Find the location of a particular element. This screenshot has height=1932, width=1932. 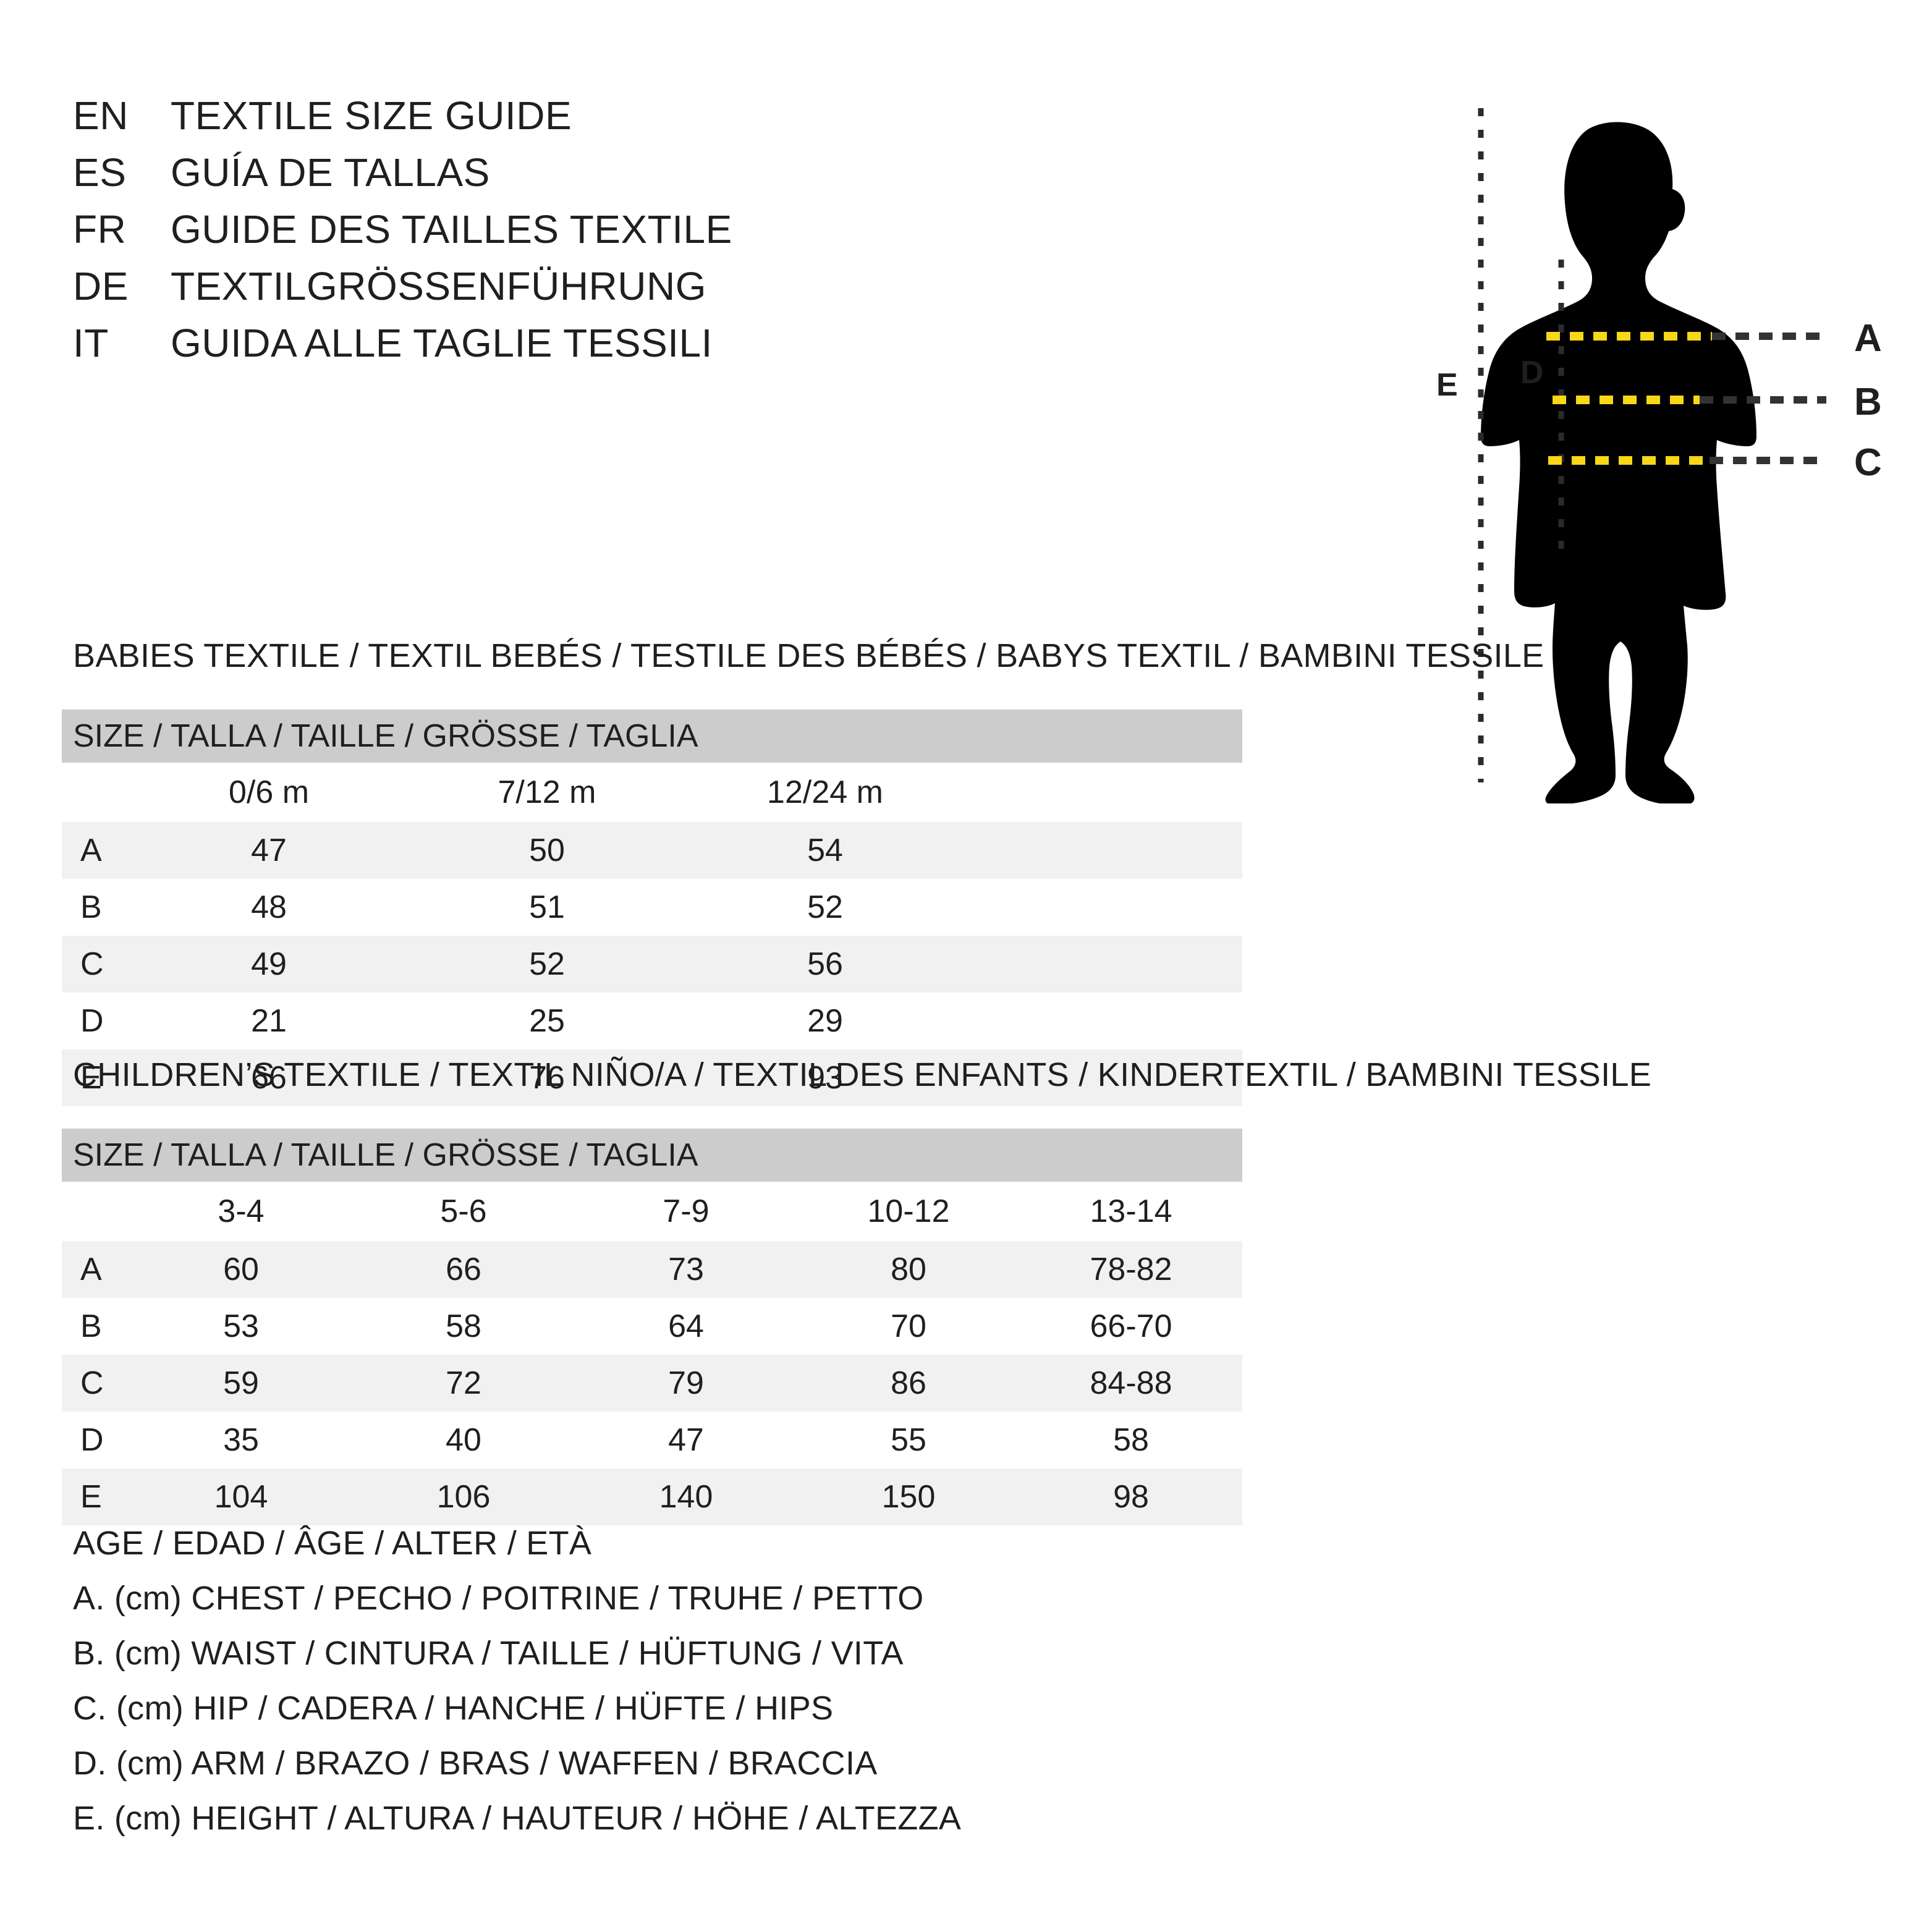

table-row: C 49 52 56 is located at coordinates (652, 964).